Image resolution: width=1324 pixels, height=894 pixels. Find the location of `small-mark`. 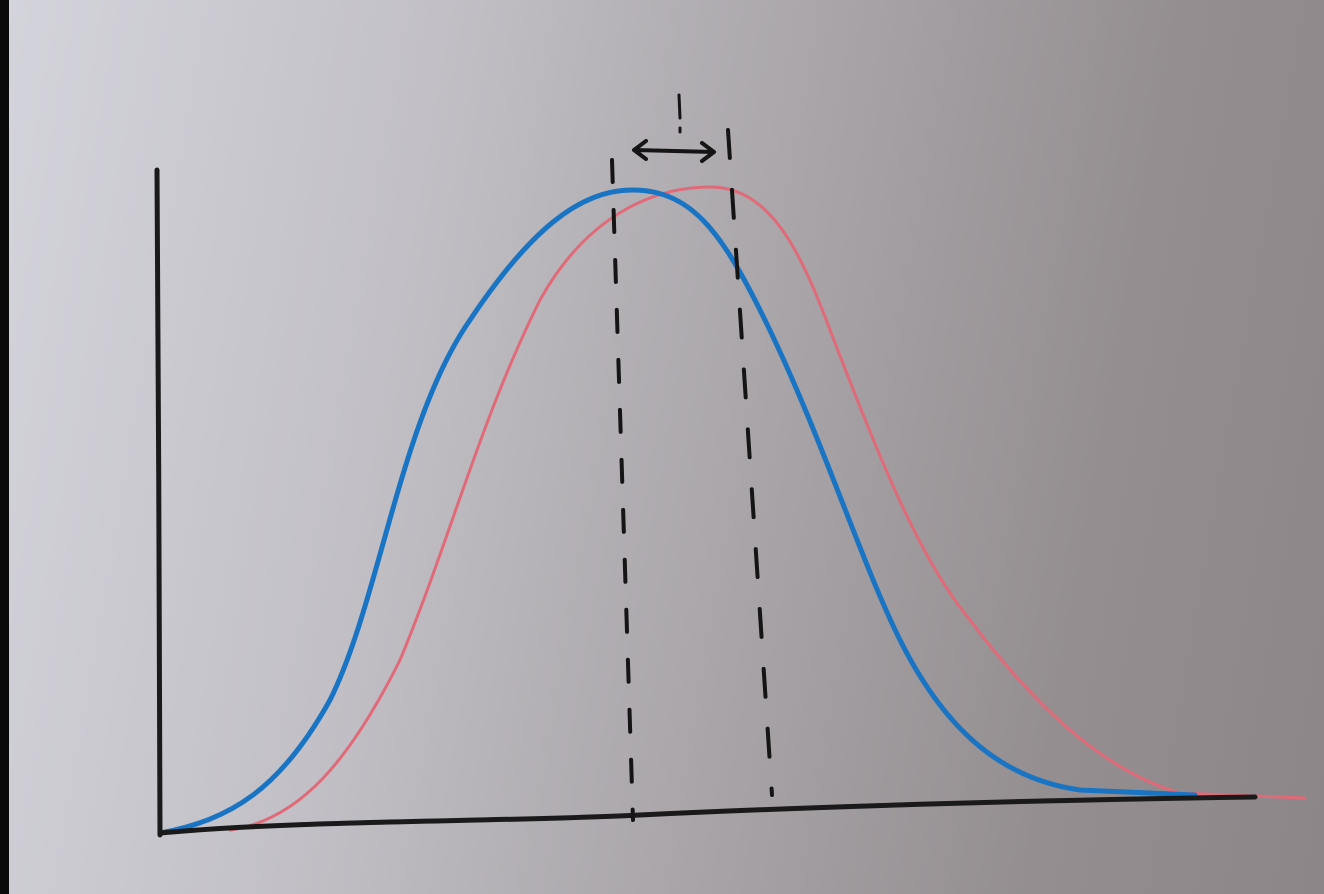

small-mark is located at coordinates (679, 113).